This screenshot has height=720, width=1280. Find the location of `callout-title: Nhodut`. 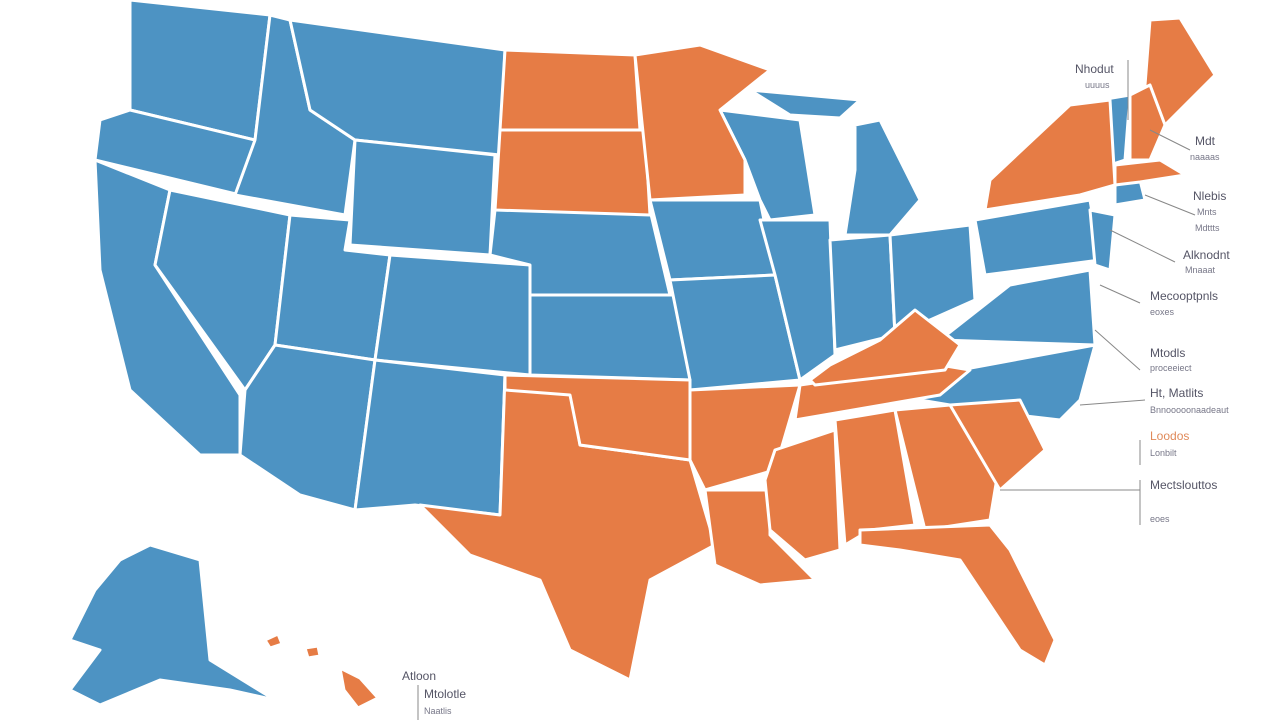

callout-title: Nhodut is located at coordinates (1094, 69).